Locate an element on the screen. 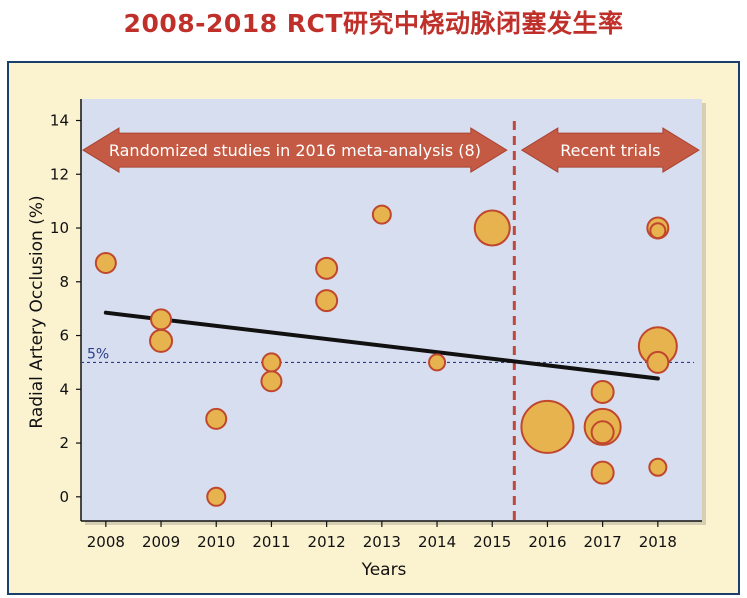 The width and height of the screenshot is (747, 598). y-tick-label: 4 is located at coordinates (64, 389).